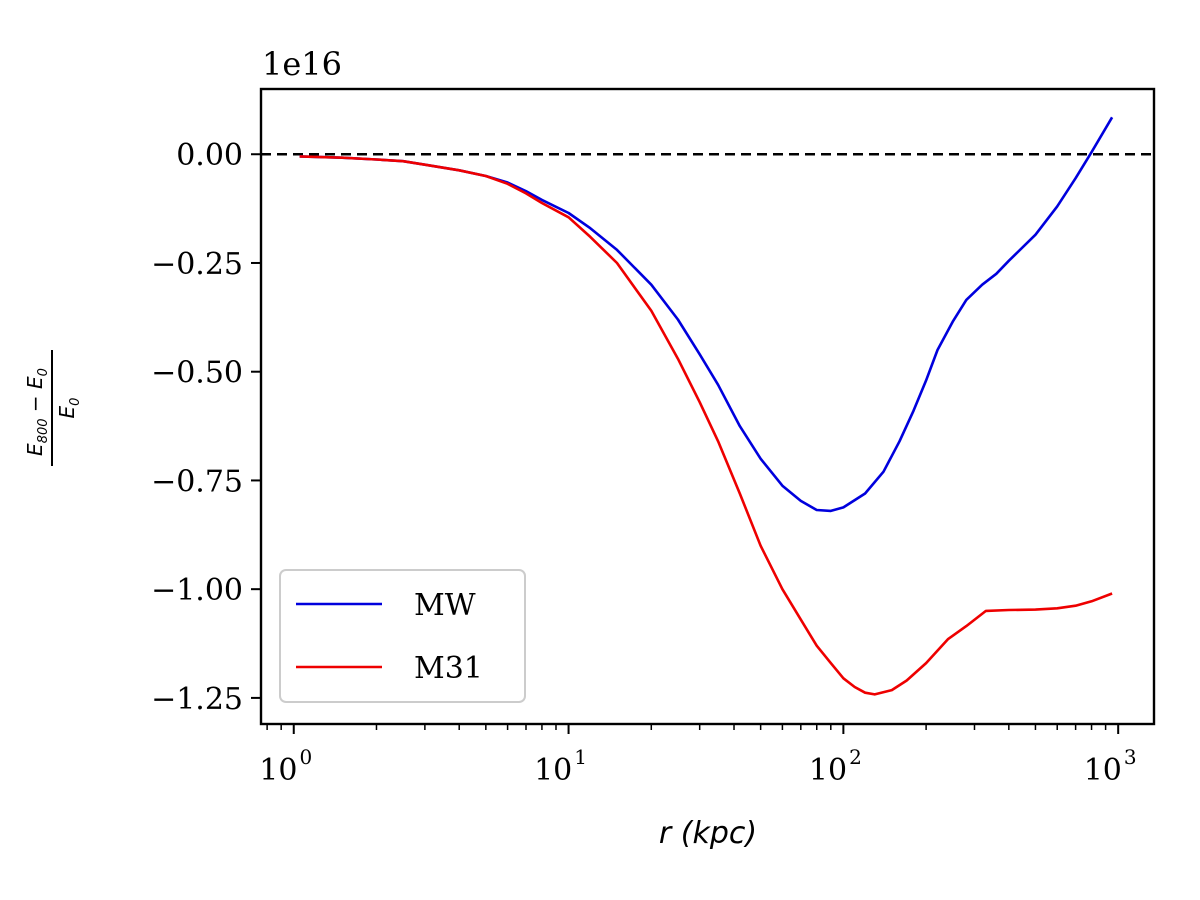  I want to click on svg-text: E800 − E0, so click(37, 412).